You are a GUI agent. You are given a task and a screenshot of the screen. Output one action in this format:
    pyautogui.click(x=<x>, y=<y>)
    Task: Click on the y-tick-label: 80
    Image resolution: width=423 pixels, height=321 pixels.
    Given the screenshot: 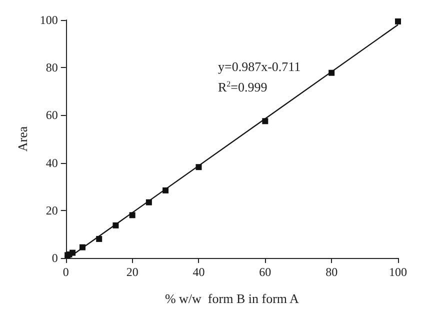 What is the action you would take?
    pyautogui.click(x=52, y=67)
    